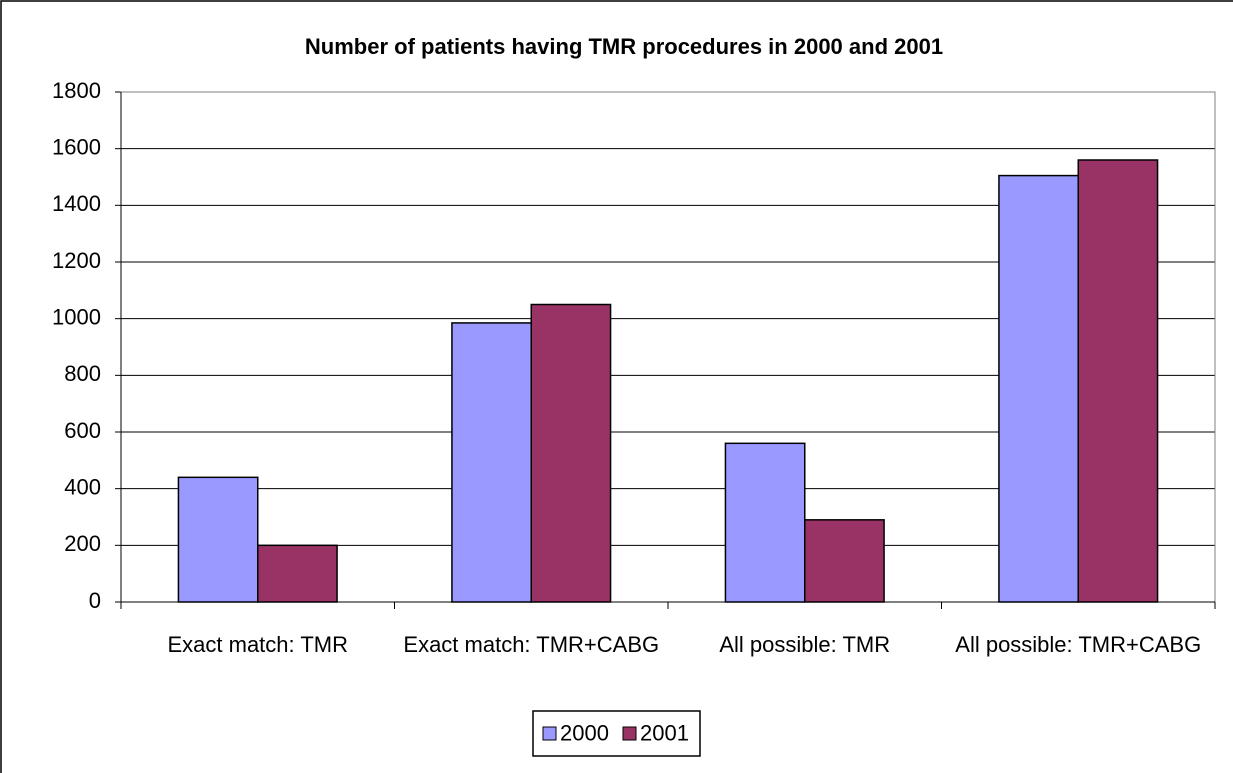 Image resolution: width=1233 pixels, height=773 pixels. I want to click on x-tick-label: Exact match: TMR+CABG, so click(531, 644).